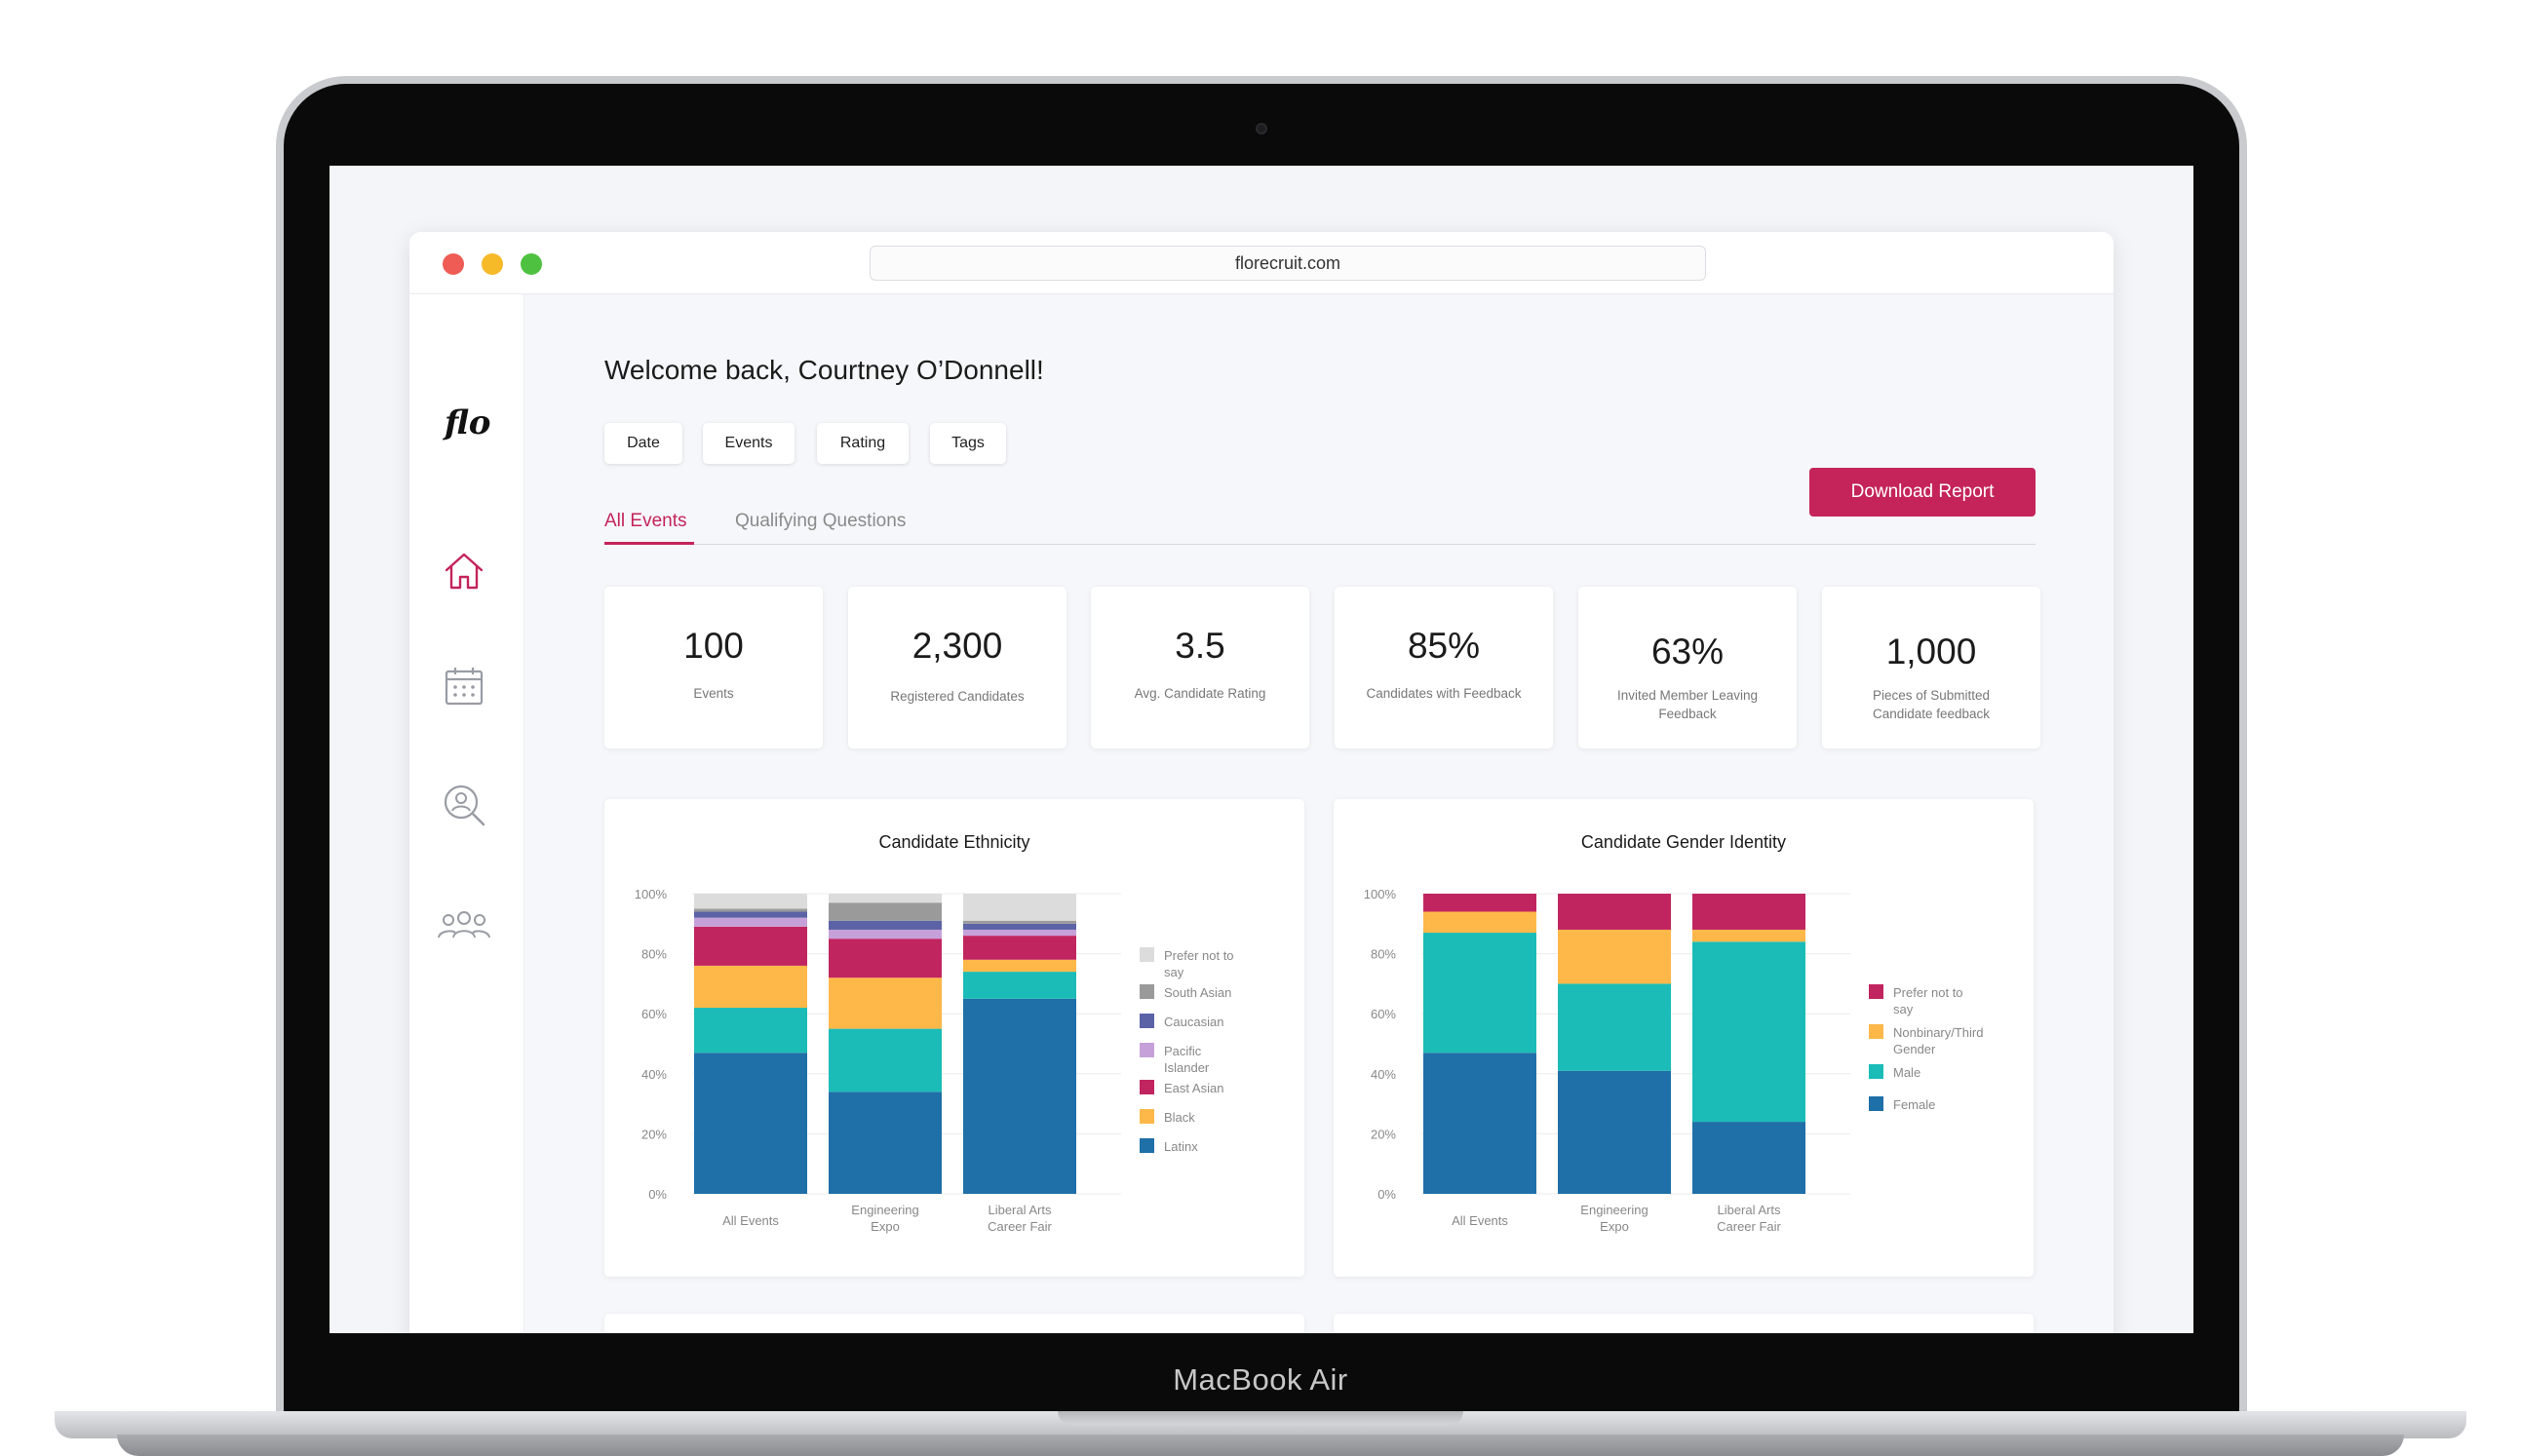  I want to click on y-tick-label: 100%, so click(651, 894).